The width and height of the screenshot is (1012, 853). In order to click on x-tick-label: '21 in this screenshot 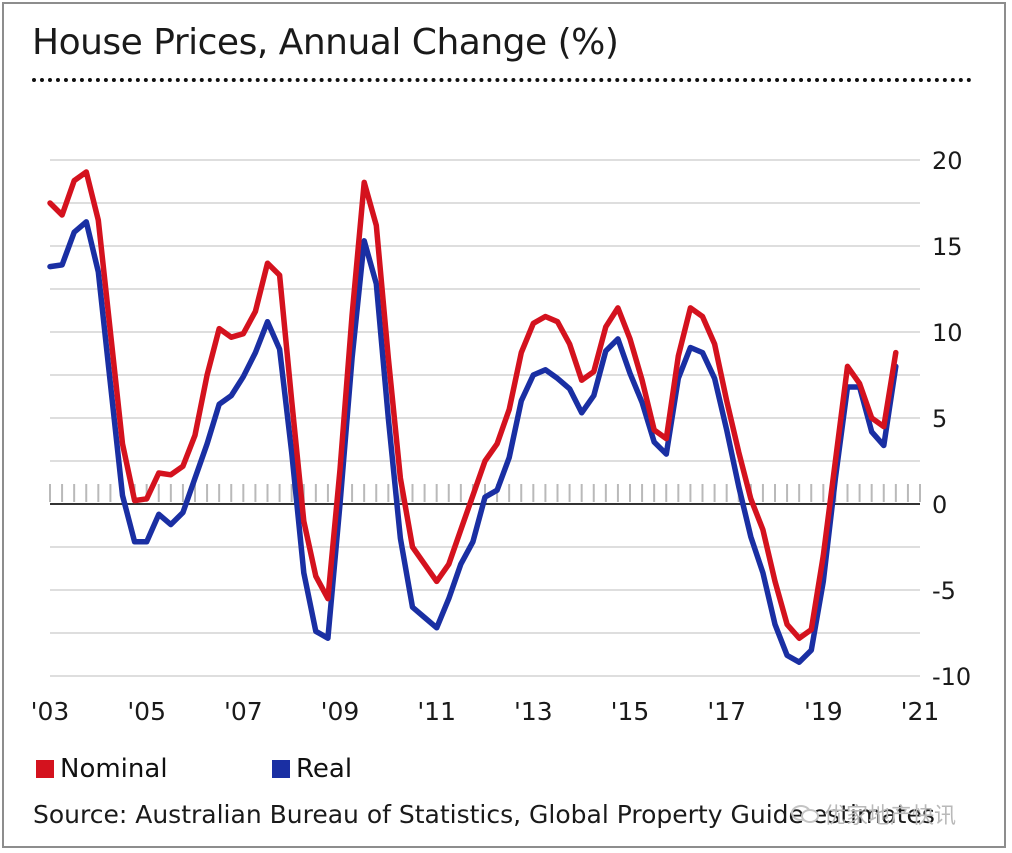, I will do `click(920, 711)`.